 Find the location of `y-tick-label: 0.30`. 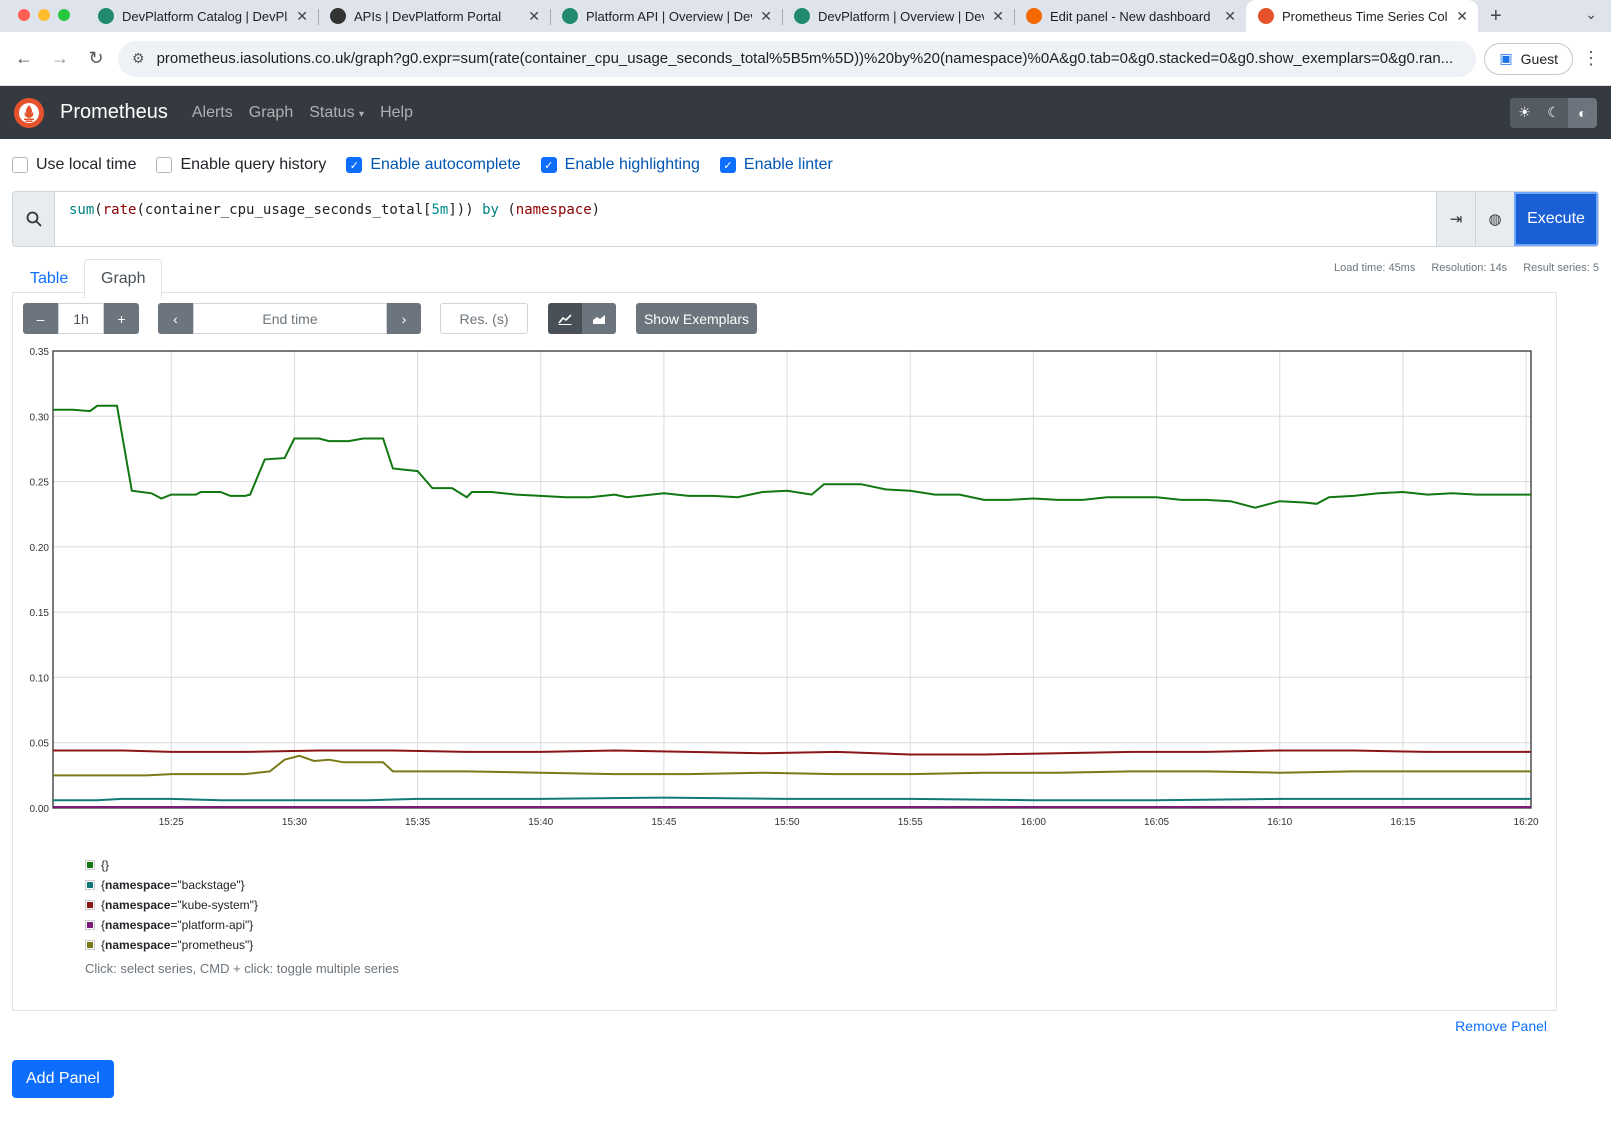

y-tick-label: 0.30 is located at coordinates (40, 417).